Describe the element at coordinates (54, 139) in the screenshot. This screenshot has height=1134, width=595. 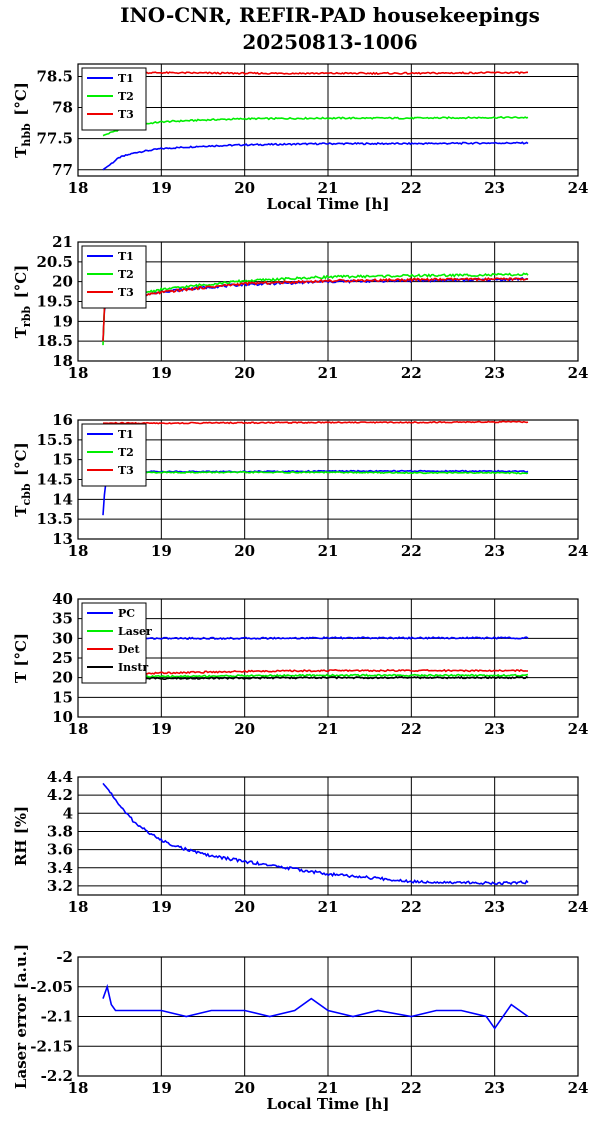
I see `y-tick-label: 77.5` at that location.